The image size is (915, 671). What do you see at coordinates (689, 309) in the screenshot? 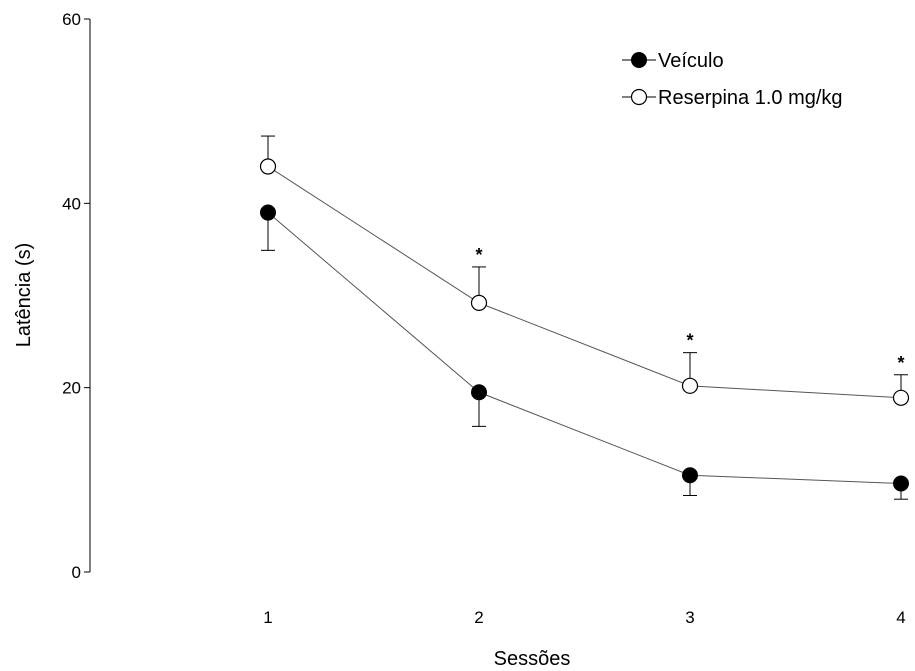
I see `significance-layer: * * *` at bounding box center [689, 309].